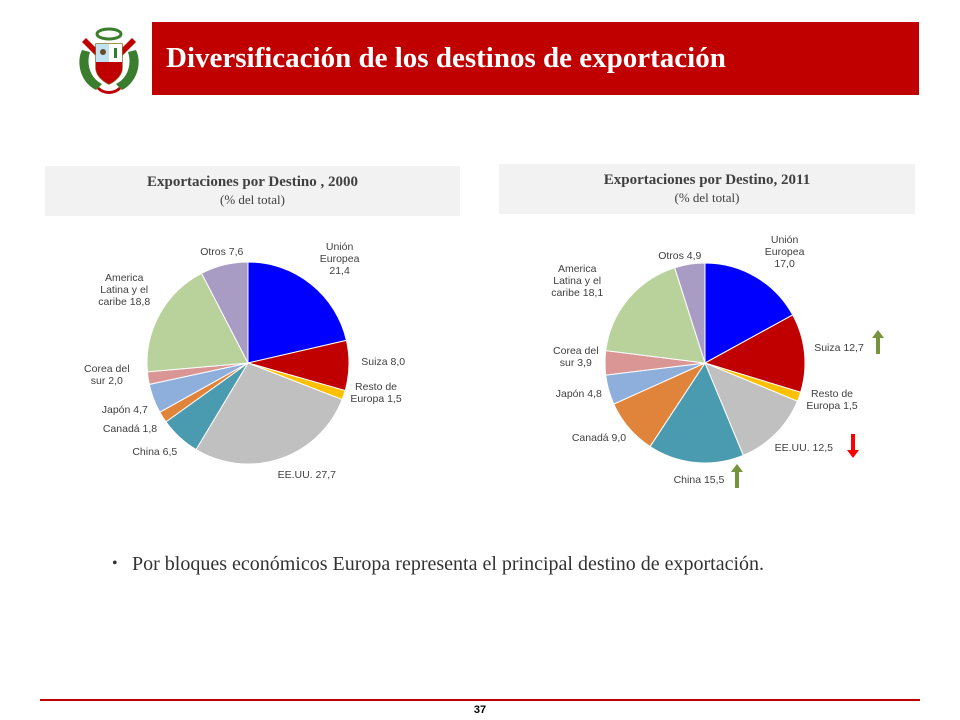 The width and height of the screenshot is (960, 720). I want to click on peru-coat-of-arms-logo, so click(109, 60).